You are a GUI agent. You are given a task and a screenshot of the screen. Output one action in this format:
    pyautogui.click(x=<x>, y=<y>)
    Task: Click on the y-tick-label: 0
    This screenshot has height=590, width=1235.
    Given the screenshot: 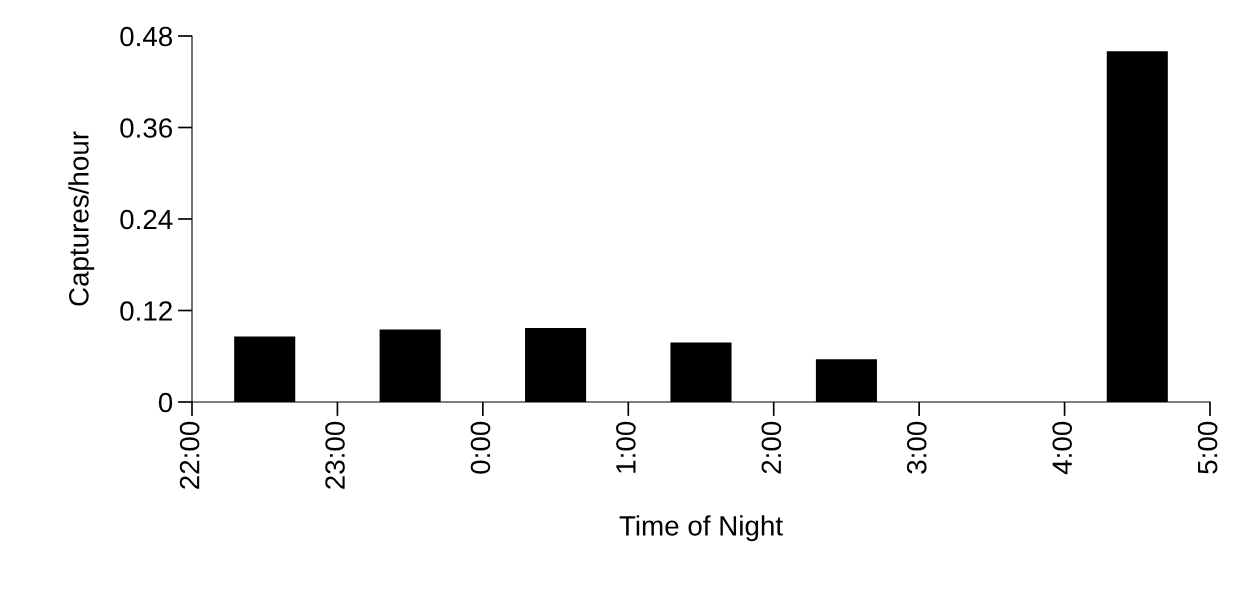 What is the action you would take?
    pyautogui.click(x=165, y=402)
    